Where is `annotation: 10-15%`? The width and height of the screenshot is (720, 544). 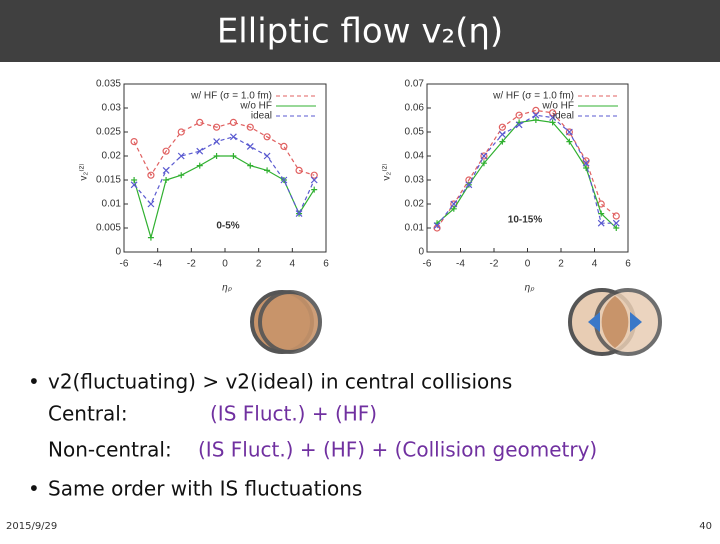 annotation: 10-15% is located at coordinates (525, 220).